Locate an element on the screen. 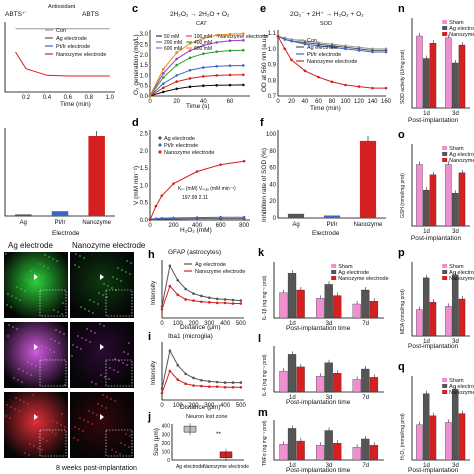  n-legend-text-2: Nanozyme is located at coordinates (461, 35).